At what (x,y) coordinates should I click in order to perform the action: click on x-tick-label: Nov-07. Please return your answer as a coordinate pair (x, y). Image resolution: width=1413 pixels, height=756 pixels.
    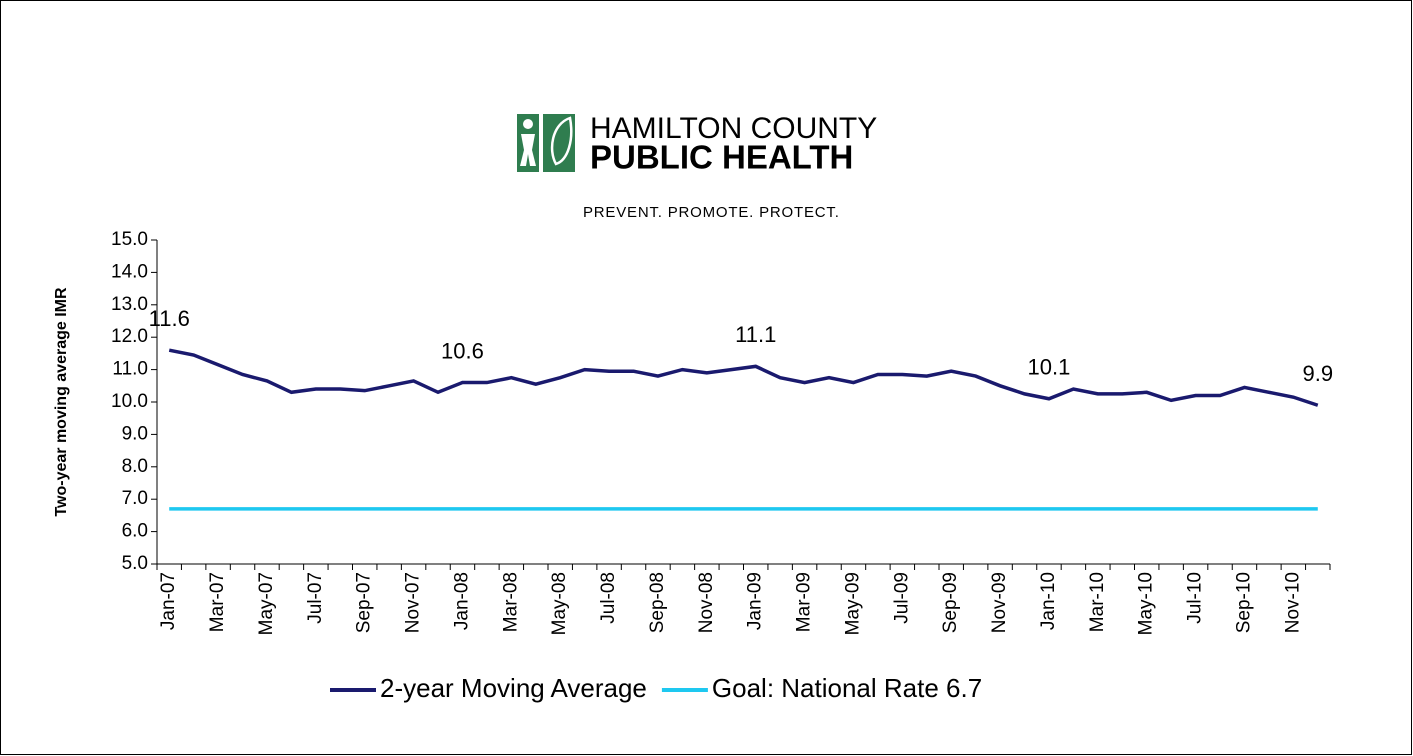
    Looking at the image, I should click on (413, 602).